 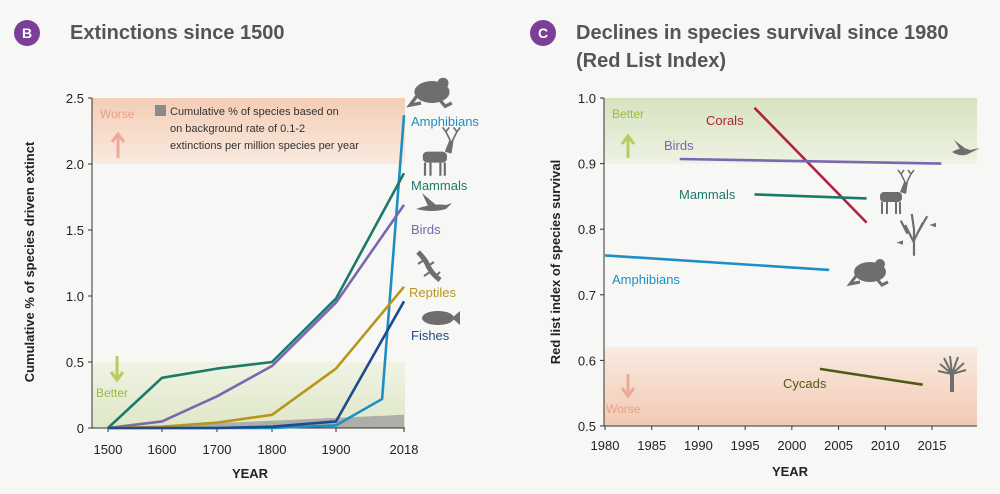 I want to click on coral-icon, so click(x=916, y=234).